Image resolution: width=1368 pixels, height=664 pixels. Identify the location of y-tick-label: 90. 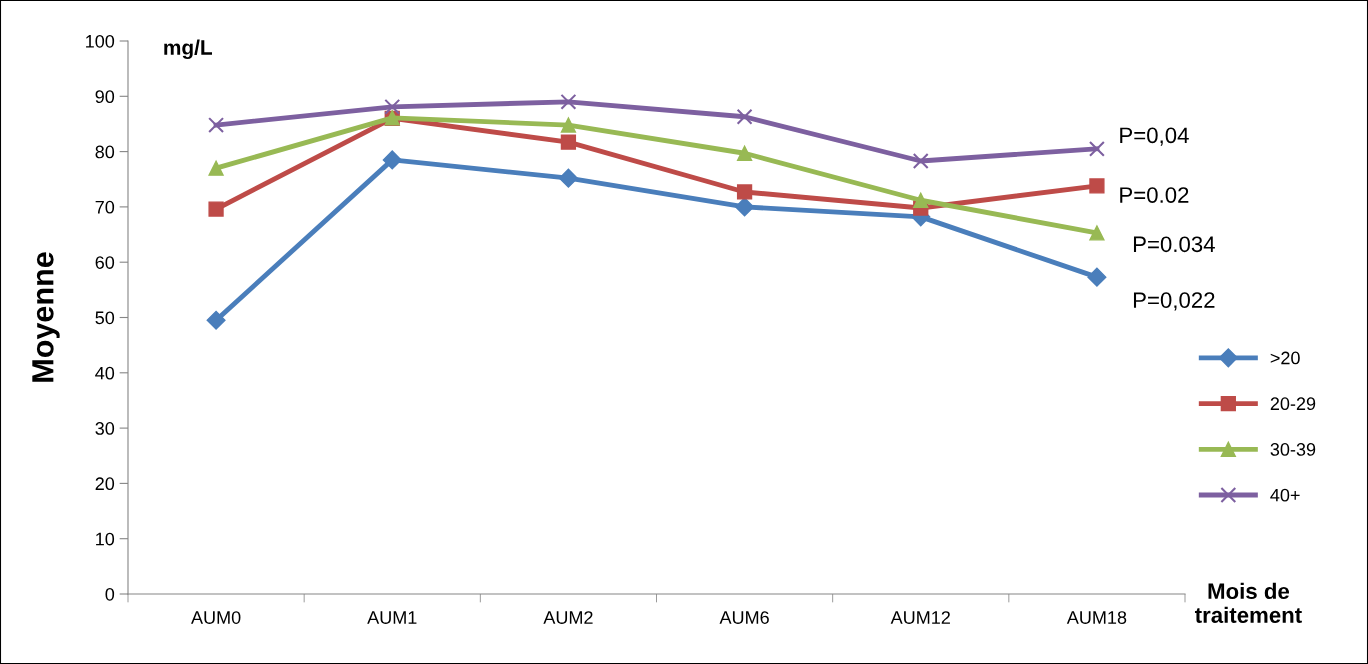
(105, 97).